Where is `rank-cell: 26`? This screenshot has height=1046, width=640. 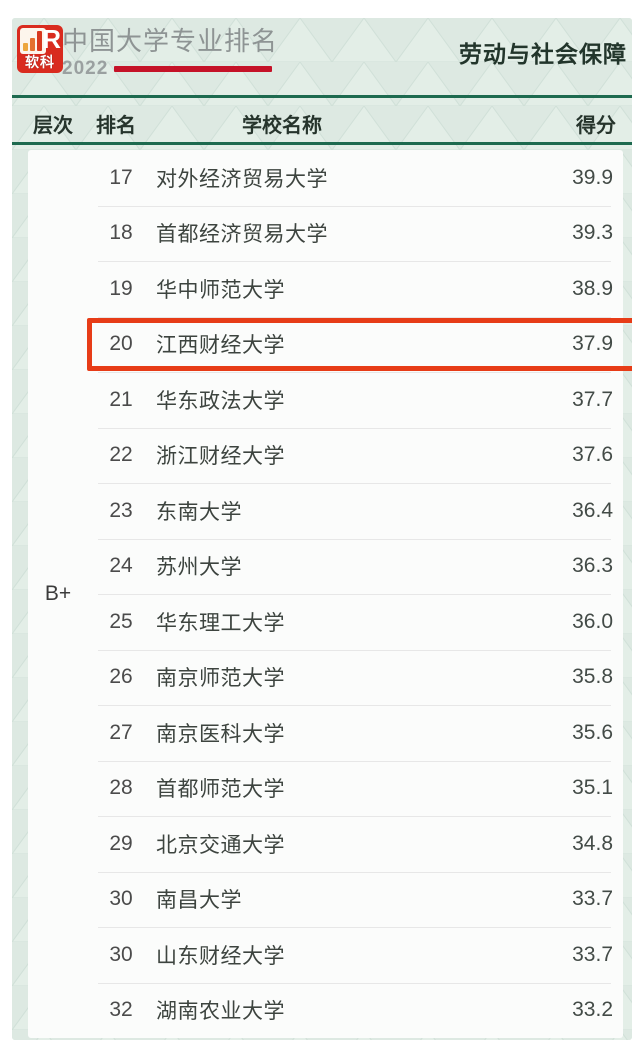 rank-cell: 26 is located at coordinates (121, 677).